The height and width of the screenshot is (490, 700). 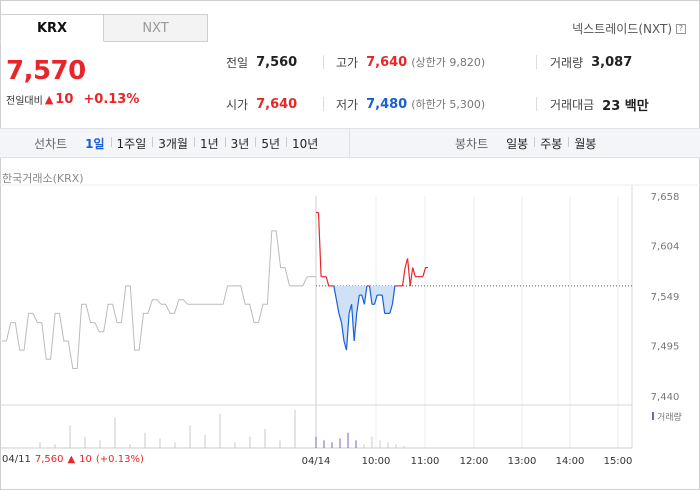 I want to click on stat-label: 고가, so click(x=347, y=62).